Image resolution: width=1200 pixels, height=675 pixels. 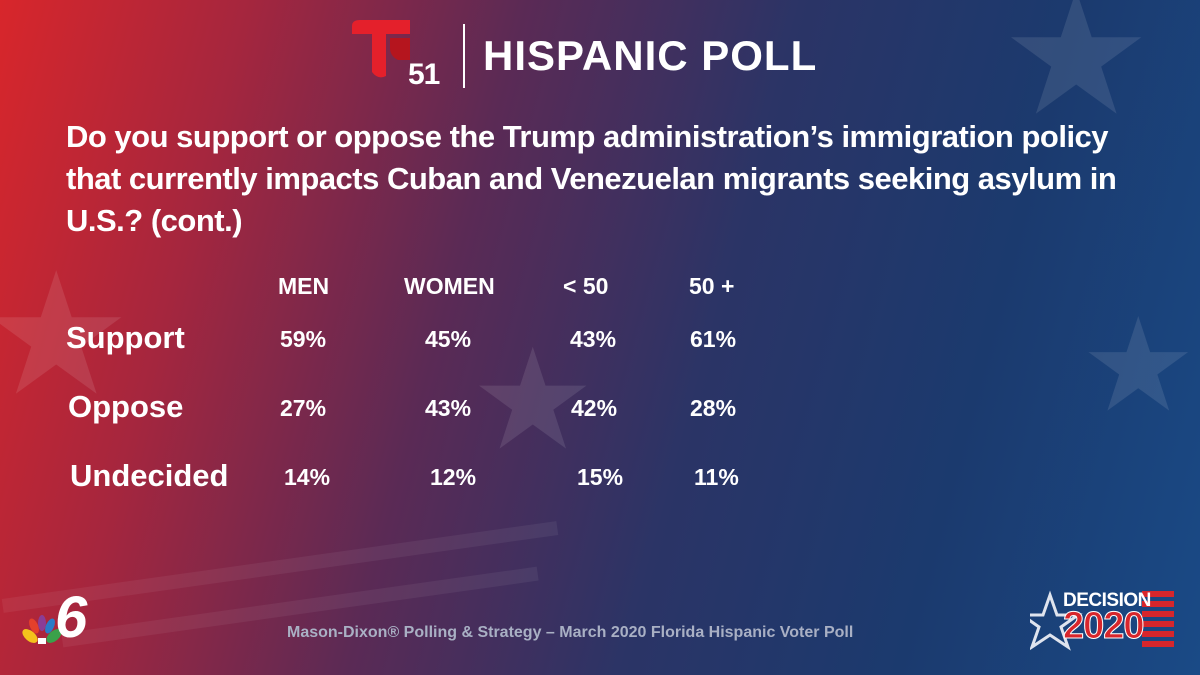 What do you see at coordinates (449, 286) in the screenshot?
I see `column-header-women: WOMEN` at bounding box center [449, 286].